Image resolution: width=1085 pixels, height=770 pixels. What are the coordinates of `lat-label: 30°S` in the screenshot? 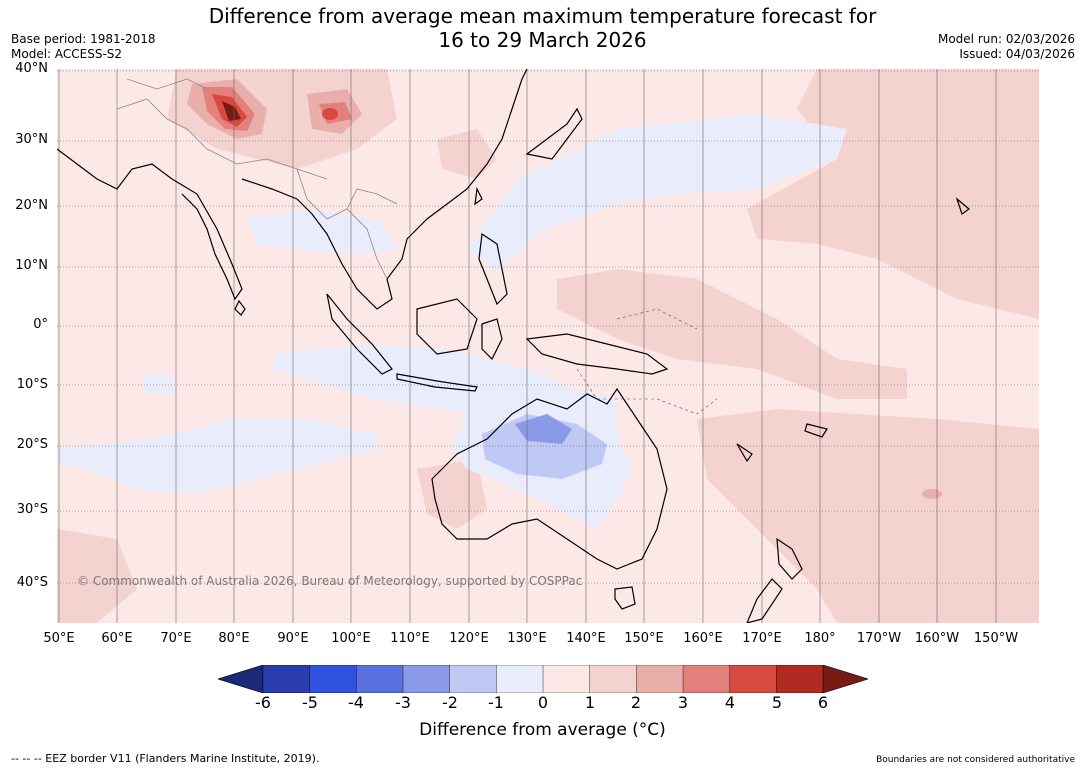 It's located at (32, 509).